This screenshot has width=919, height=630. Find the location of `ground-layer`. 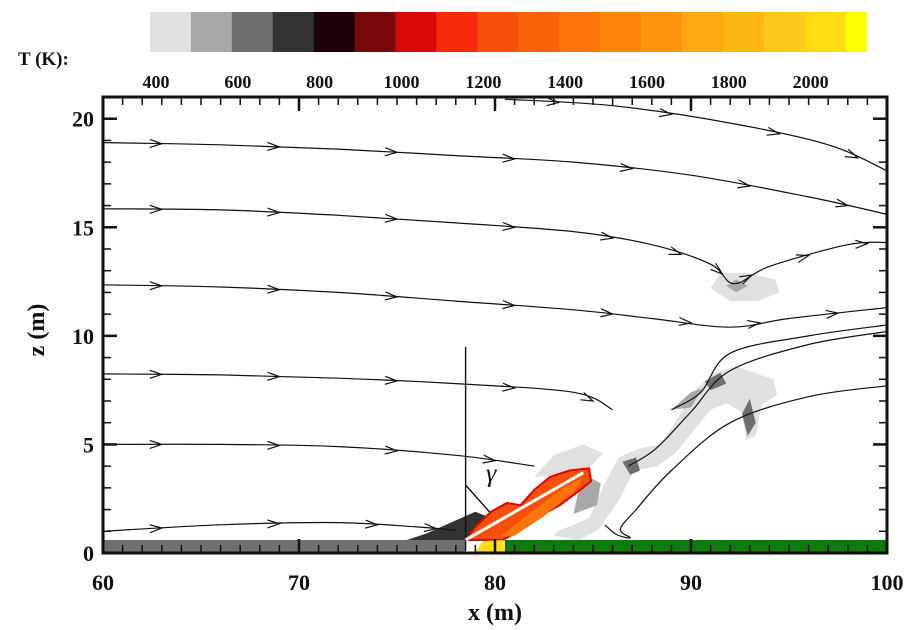

ground-layer is located at coordinates (495, 546).